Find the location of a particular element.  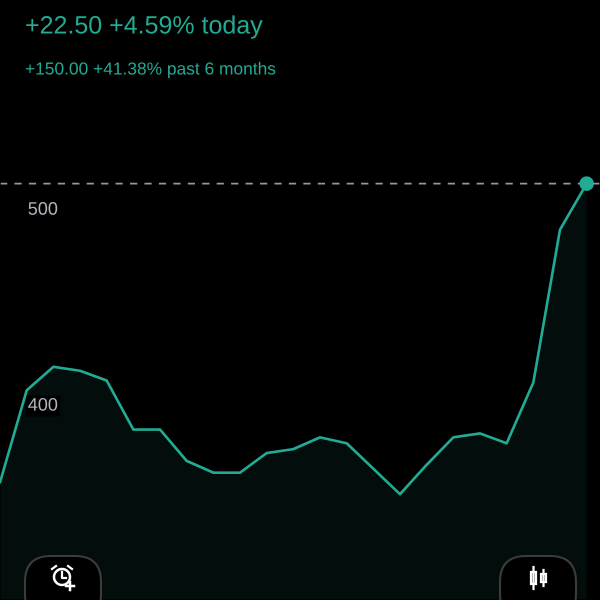

y-tick-label: 400 is located at coordinates (43, 404).